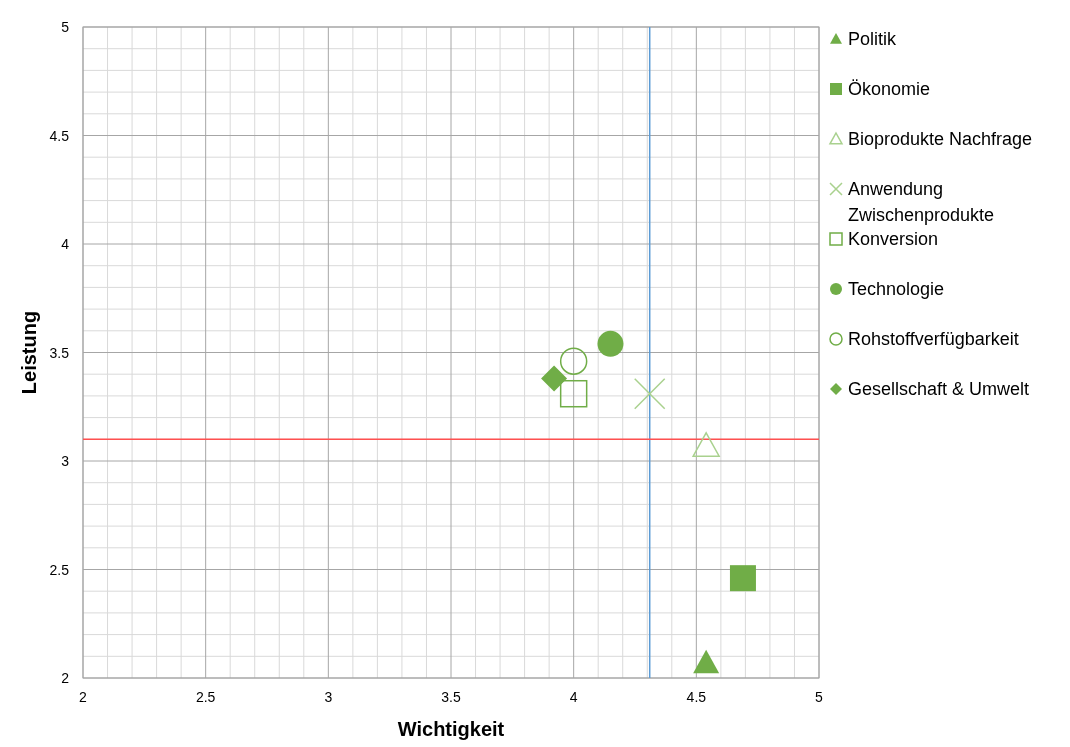 This screenshot has height=747, width=1070. I want to click on y-tick-label: 5, so click(65, 27).